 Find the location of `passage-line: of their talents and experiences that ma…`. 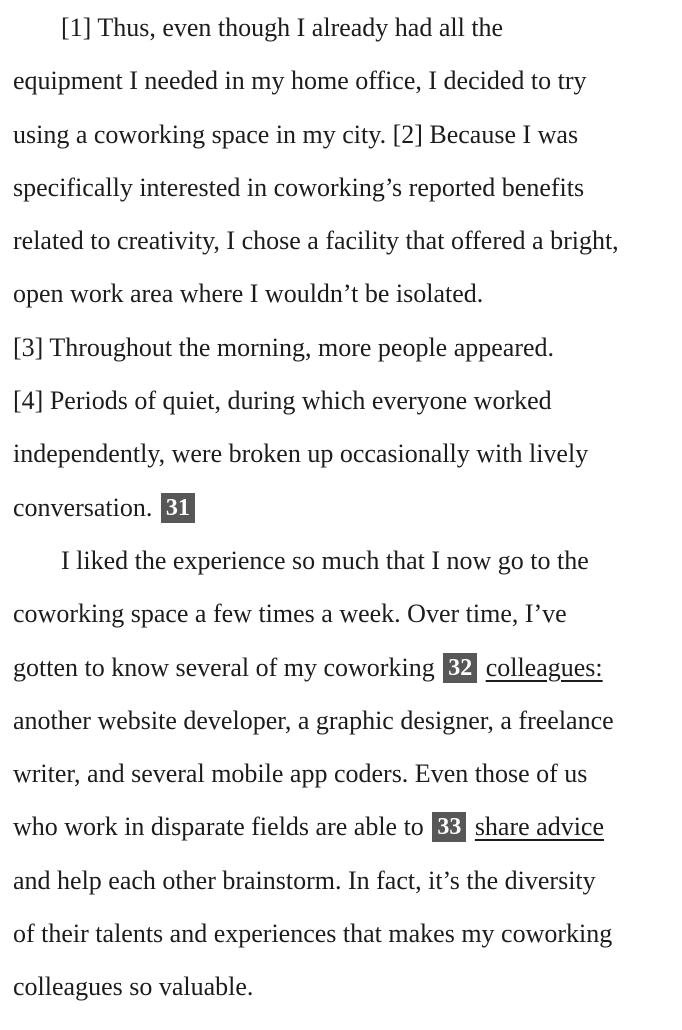

passage-line: of their talents and experiences that ma… is located at coordinates (313, 934).